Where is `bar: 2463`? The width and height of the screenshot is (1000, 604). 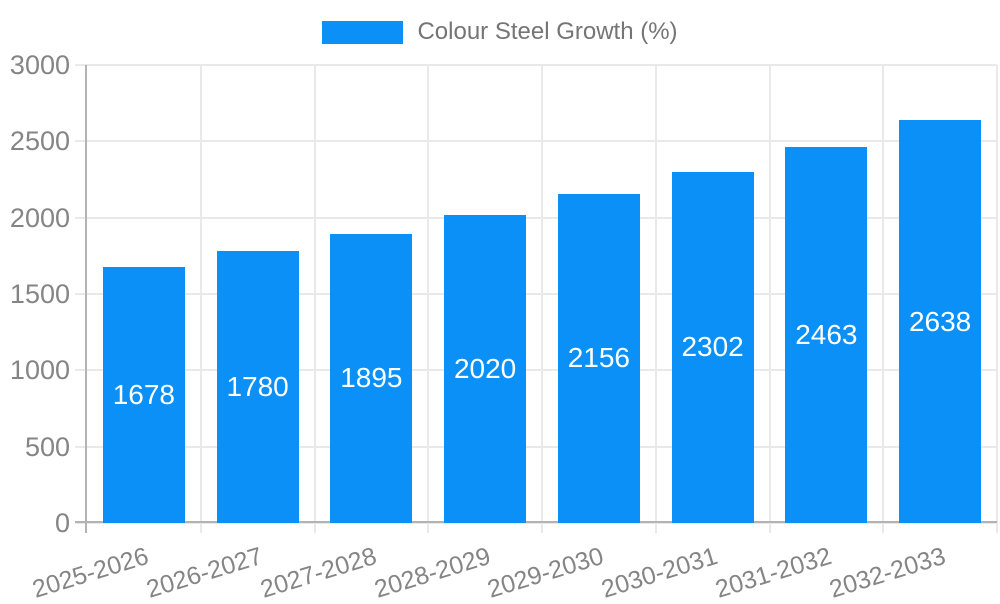
bar: 2463 is located at coordinates (826, 334).